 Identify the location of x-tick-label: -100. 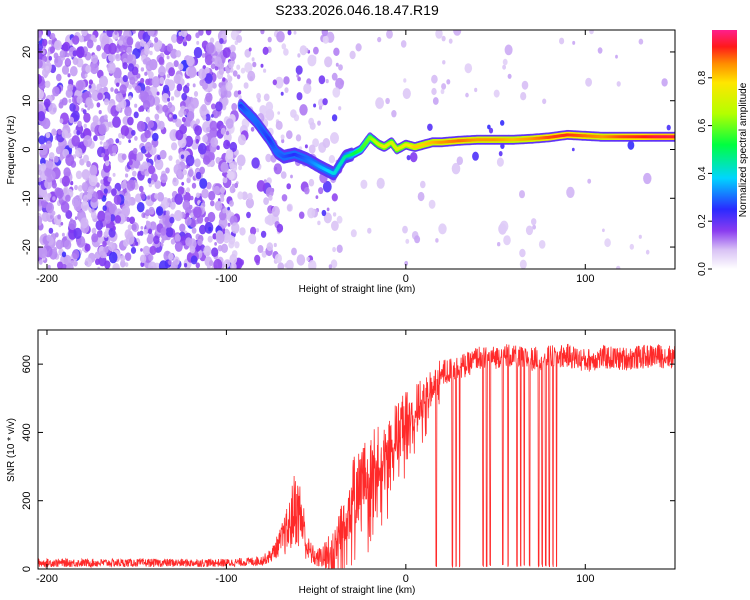
(226, 579).